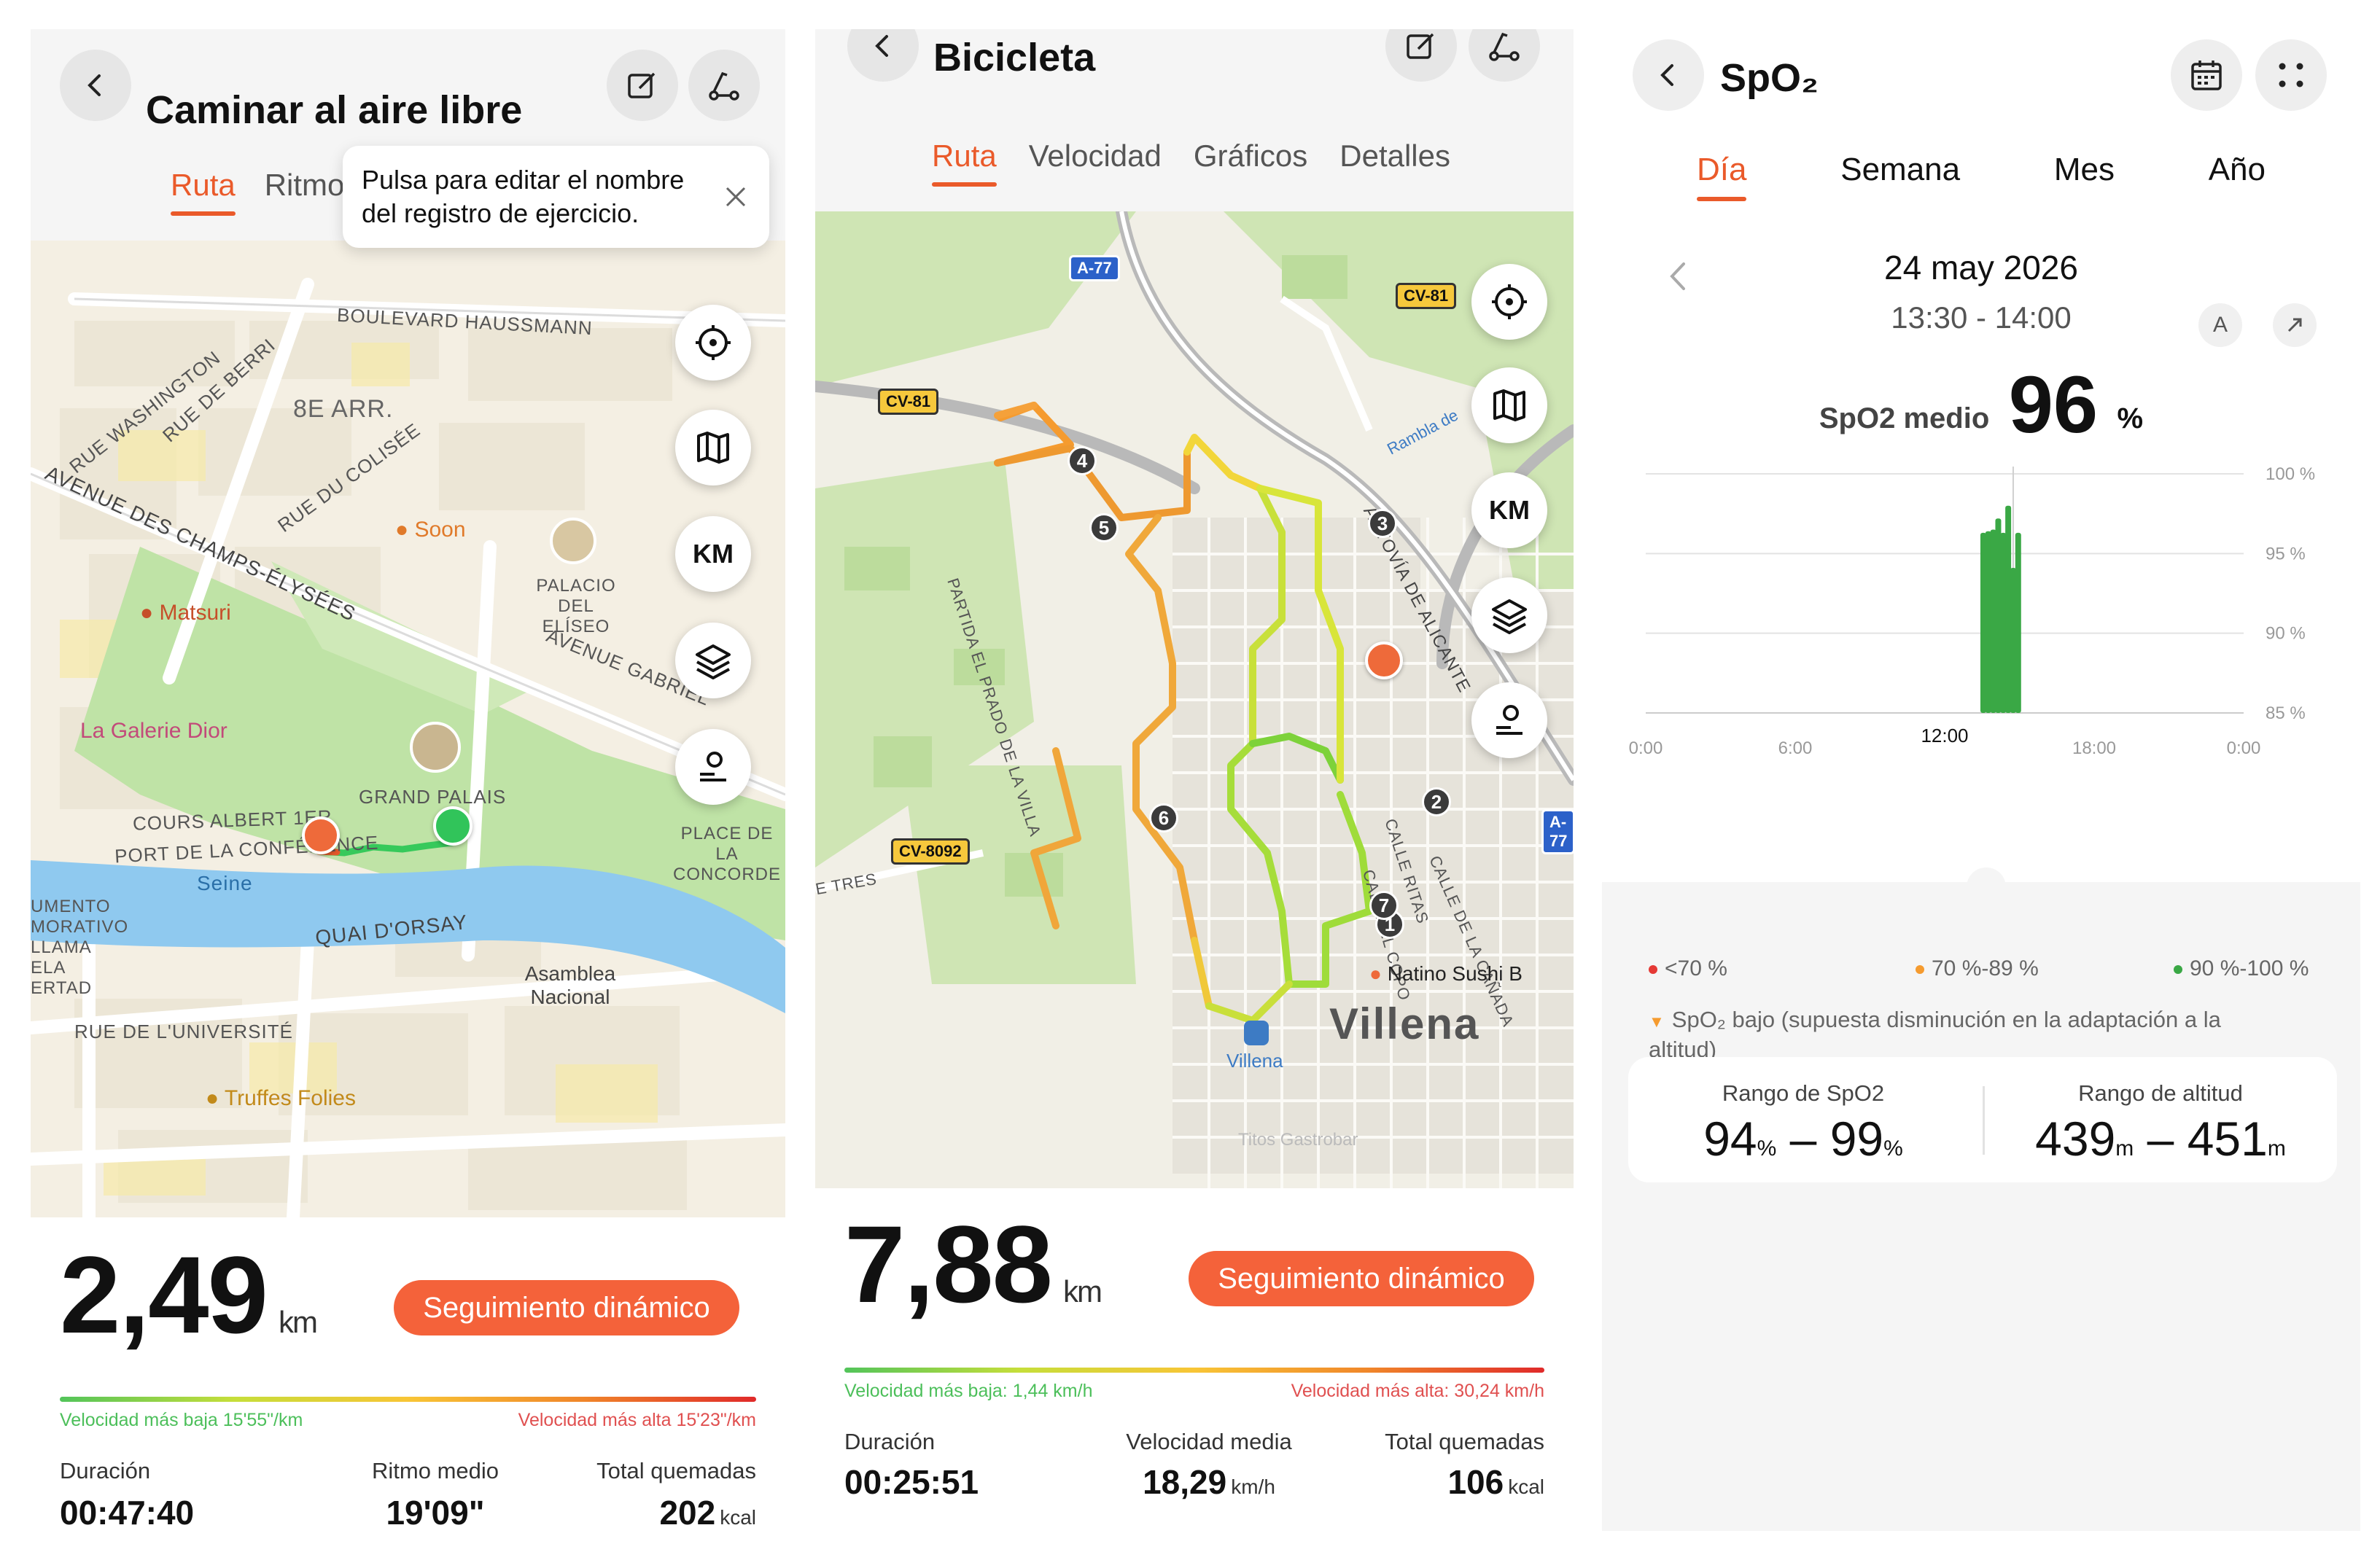 The width and height of the screenshot is (2380, 1552). I want to click on stat-value: 18,29 km/h, so click(1209, 1482).